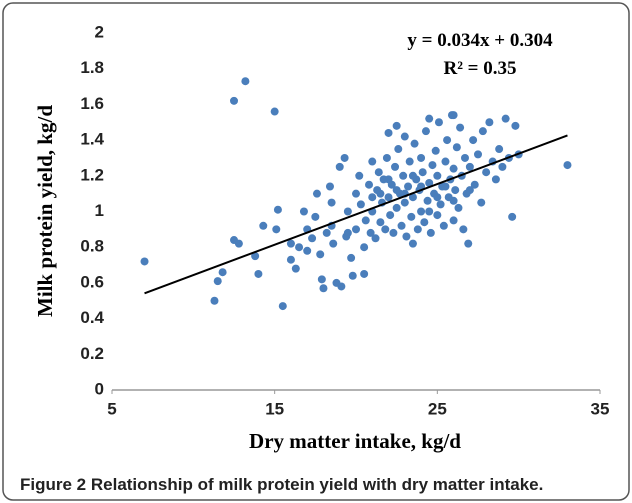  Describe the element at coordinates (92, 246) in the screenshot. I see `y-tick-label: 0.8` at that location.